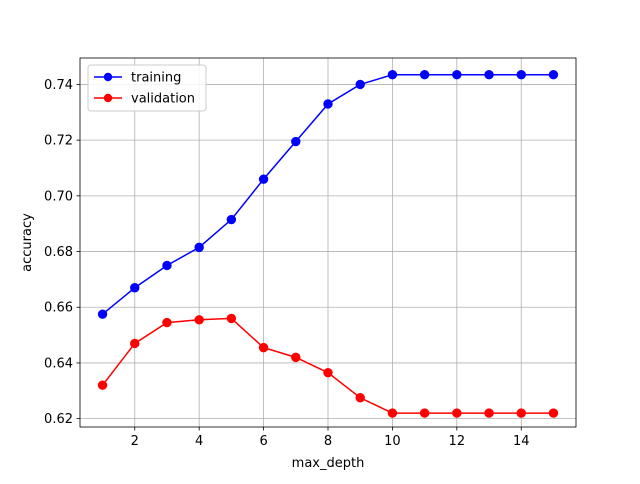 Image resolution: width=640 pixels, height=484 pixels. I want to click on y-tick-label: 0.70, so click(58, 196).